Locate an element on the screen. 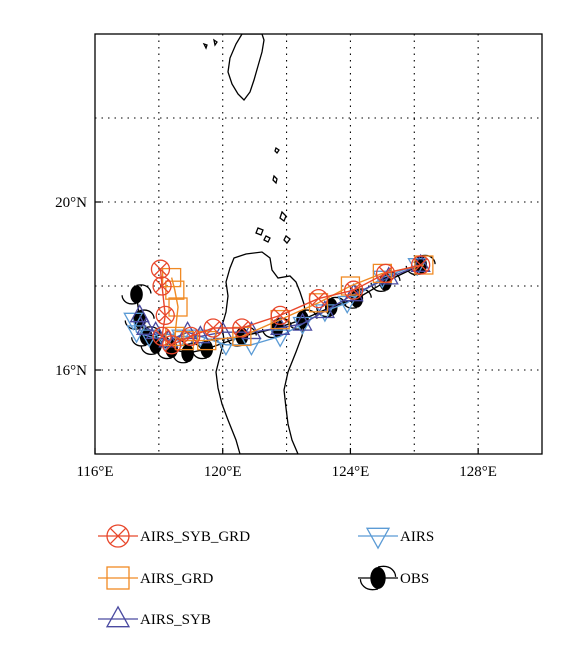 This screenshot has width=578, height=660. track-series is located at coordinates (278, 308).